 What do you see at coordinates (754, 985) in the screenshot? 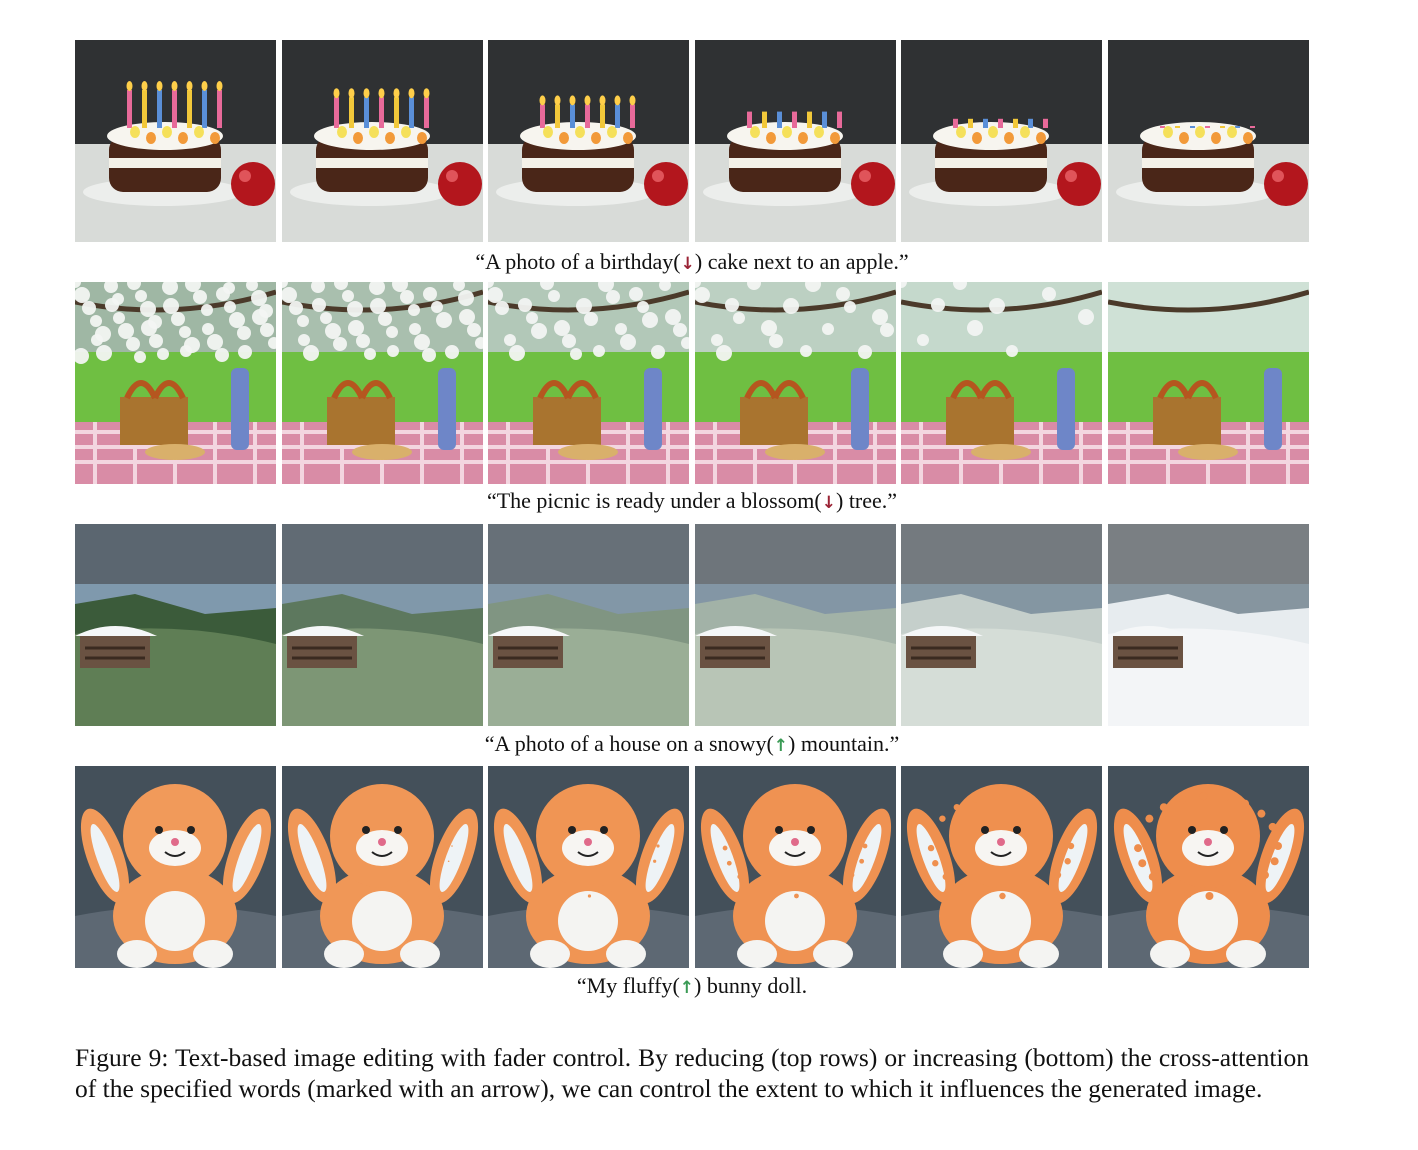
I see `prompt-text-end: bunny doll.` at bounding box center [754, 985].